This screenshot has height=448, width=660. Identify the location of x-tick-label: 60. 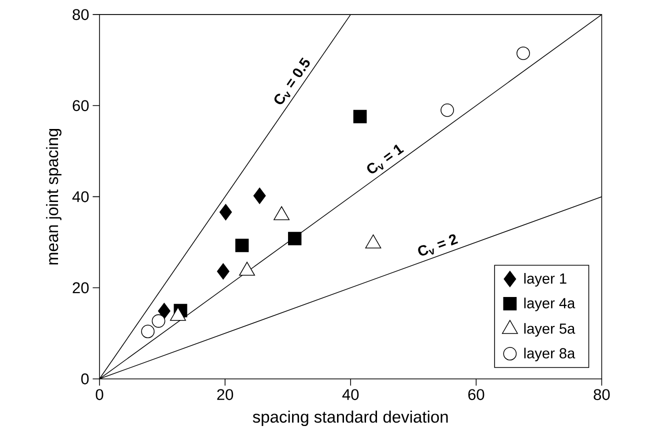
(476, 394).